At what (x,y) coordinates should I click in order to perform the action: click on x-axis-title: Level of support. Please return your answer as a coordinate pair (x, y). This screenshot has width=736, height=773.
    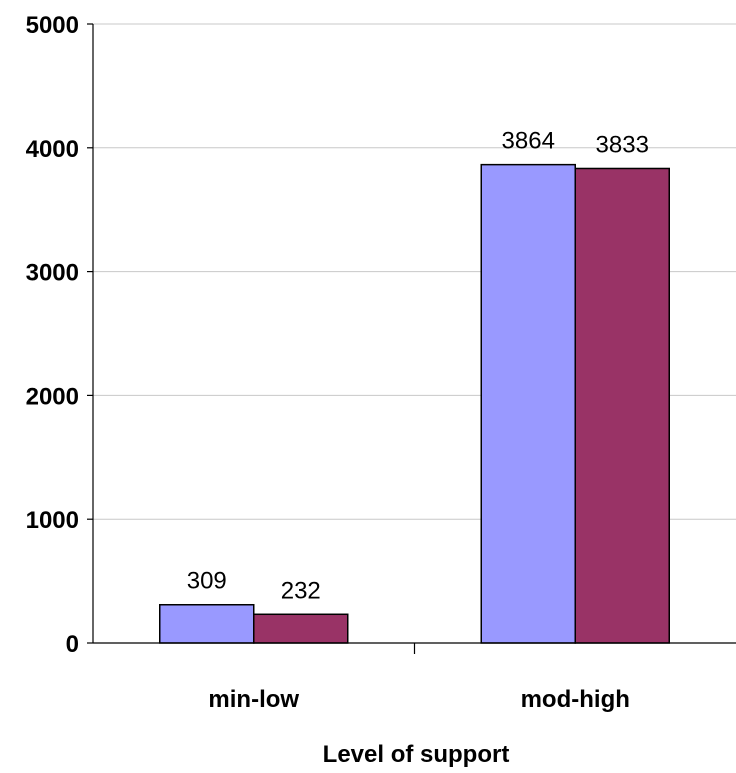
    Looking at the image, I should click on (416, 754).